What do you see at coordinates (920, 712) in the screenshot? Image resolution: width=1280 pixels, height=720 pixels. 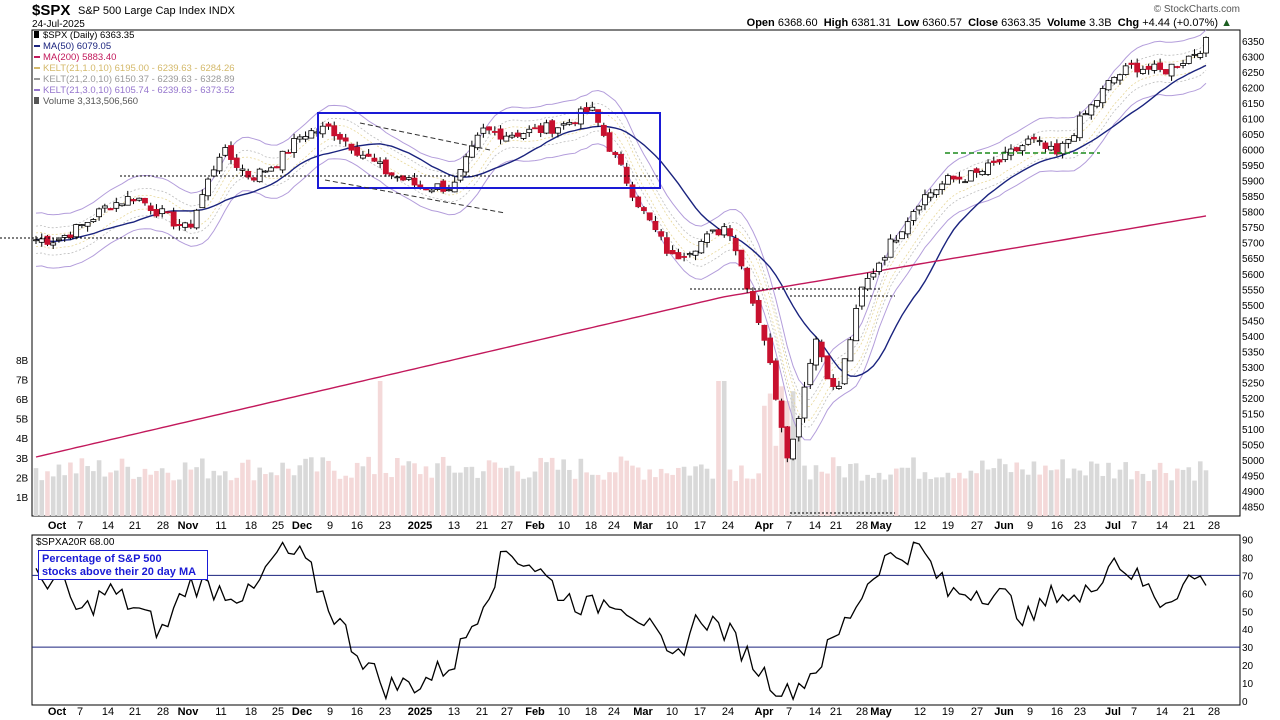 I see `x-tick-label: 12` at bounding box center [920, 712].